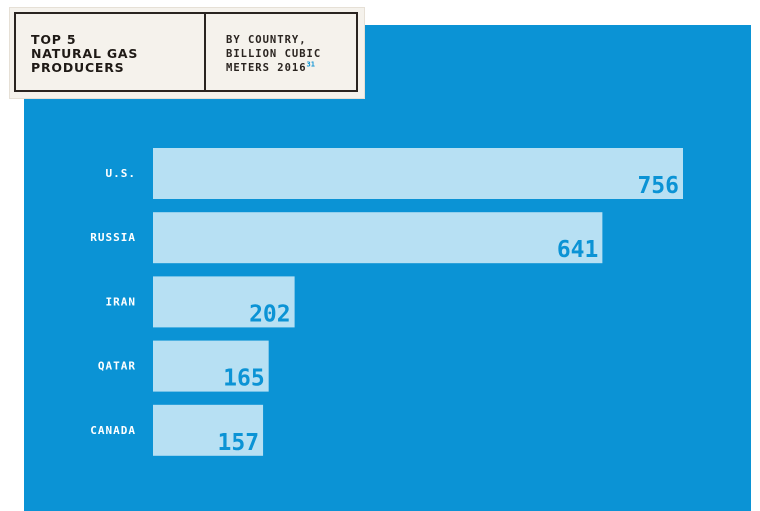 The height and width of the screenshot is (511, 760). I want to click on chart-subtitle-text: BY COUNTRY, BILLION CUBIC METERS 2016, so click(274, 54).